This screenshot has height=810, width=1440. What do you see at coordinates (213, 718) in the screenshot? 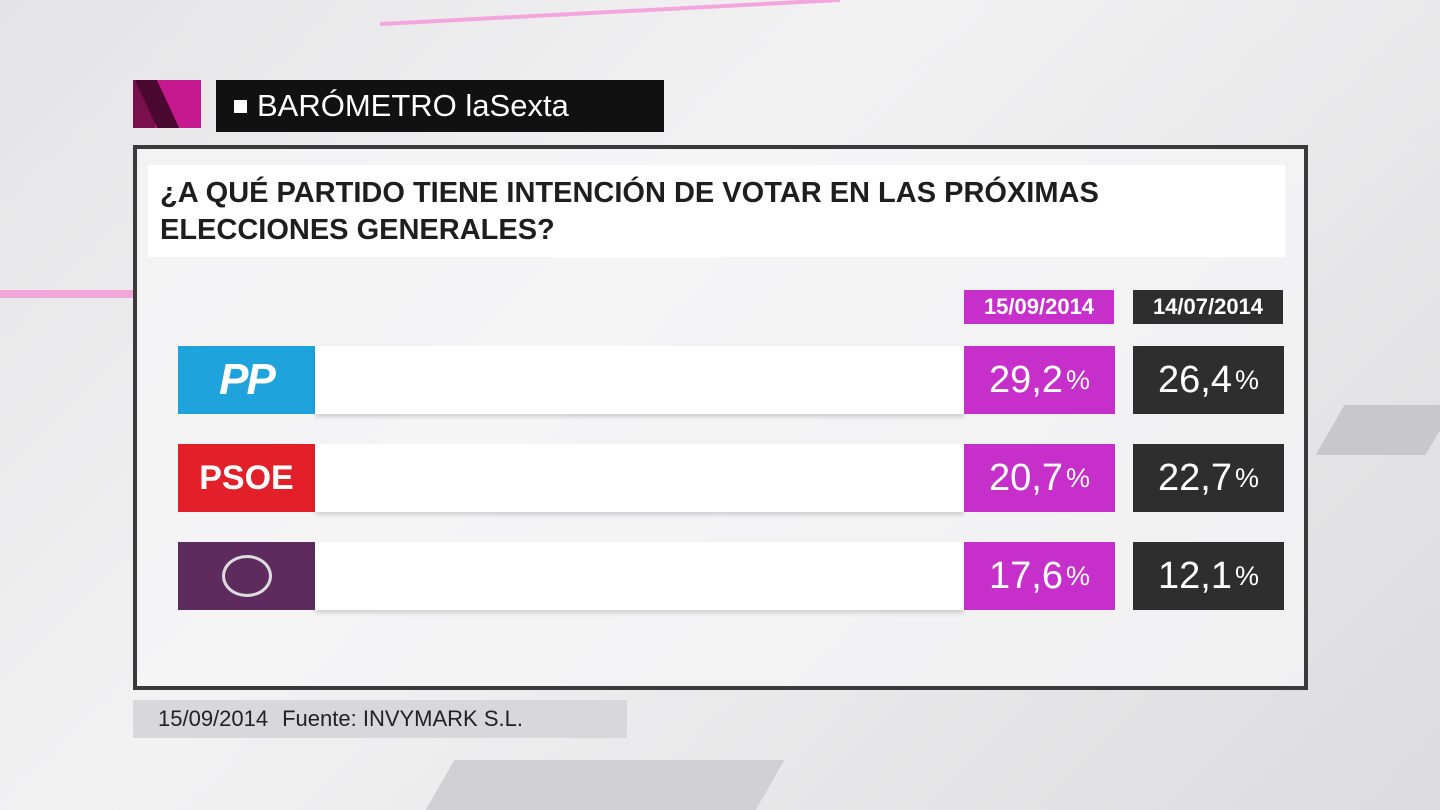
I see `footer-date: 15/09/2014` at bounding box center [213, 718].